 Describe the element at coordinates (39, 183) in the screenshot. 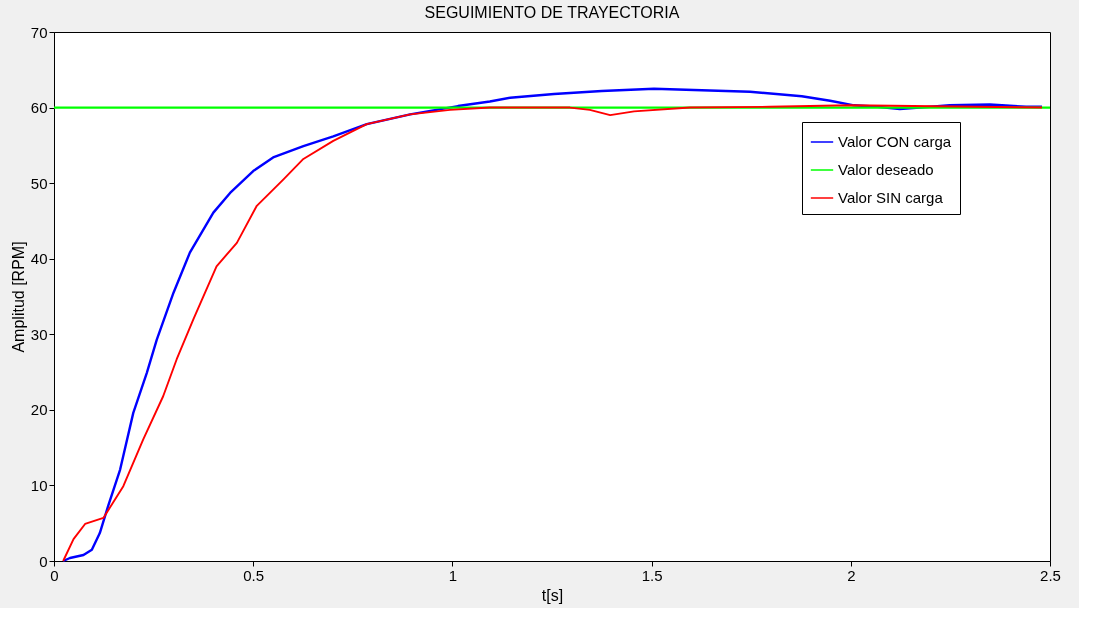

I see `y-tick-label: 50` at that location.